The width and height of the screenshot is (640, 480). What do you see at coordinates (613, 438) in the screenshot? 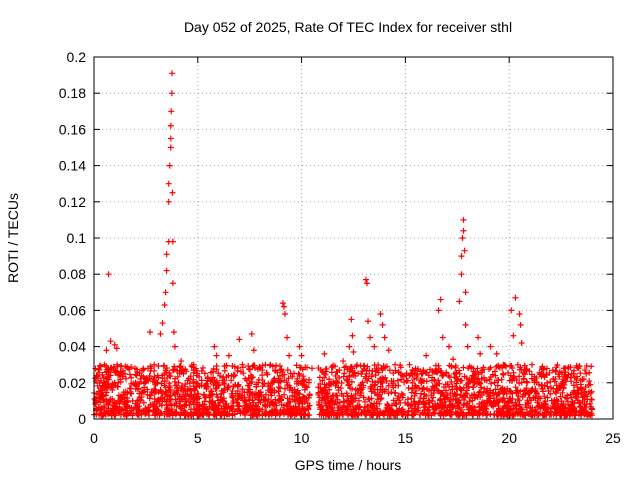
I see `x-tick-label: 25` at bounding box center [613, 438].